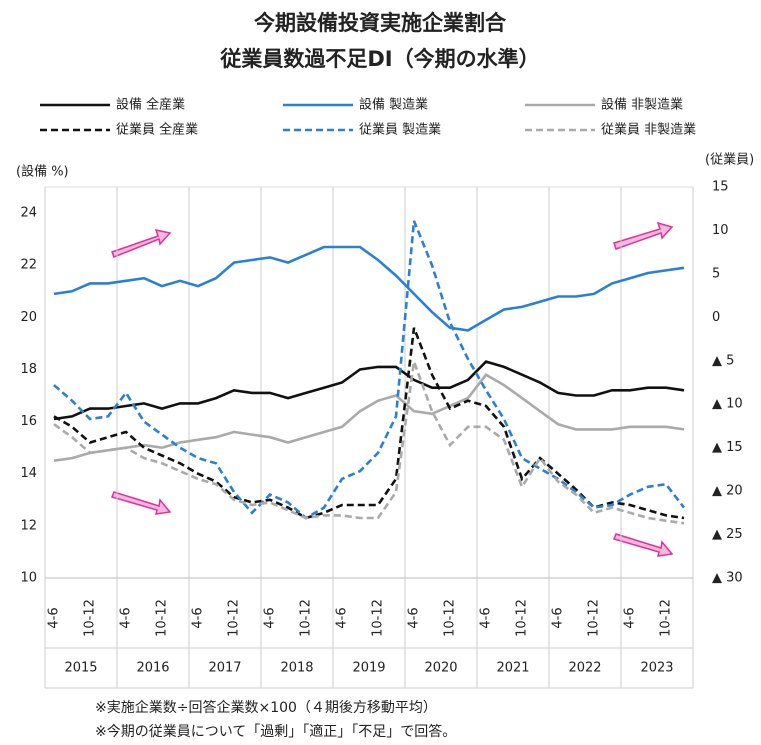 Image resolution: width=761 pixels, height=745 pixels. Describe the element at coordinates (266, 707) in the screenshot. I see `footnote: ※実施企業数÷回答企業数×100（４期後方移動平均）` at that location.